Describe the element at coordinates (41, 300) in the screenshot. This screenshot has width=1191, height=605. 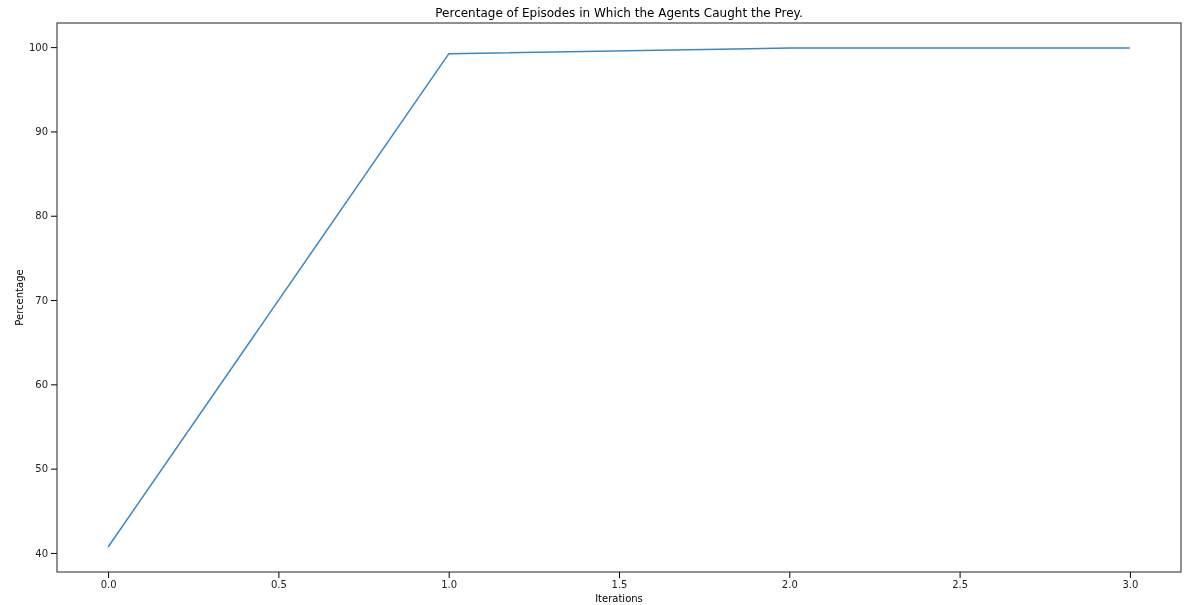
I see `y-tick-label: 70` at that location.